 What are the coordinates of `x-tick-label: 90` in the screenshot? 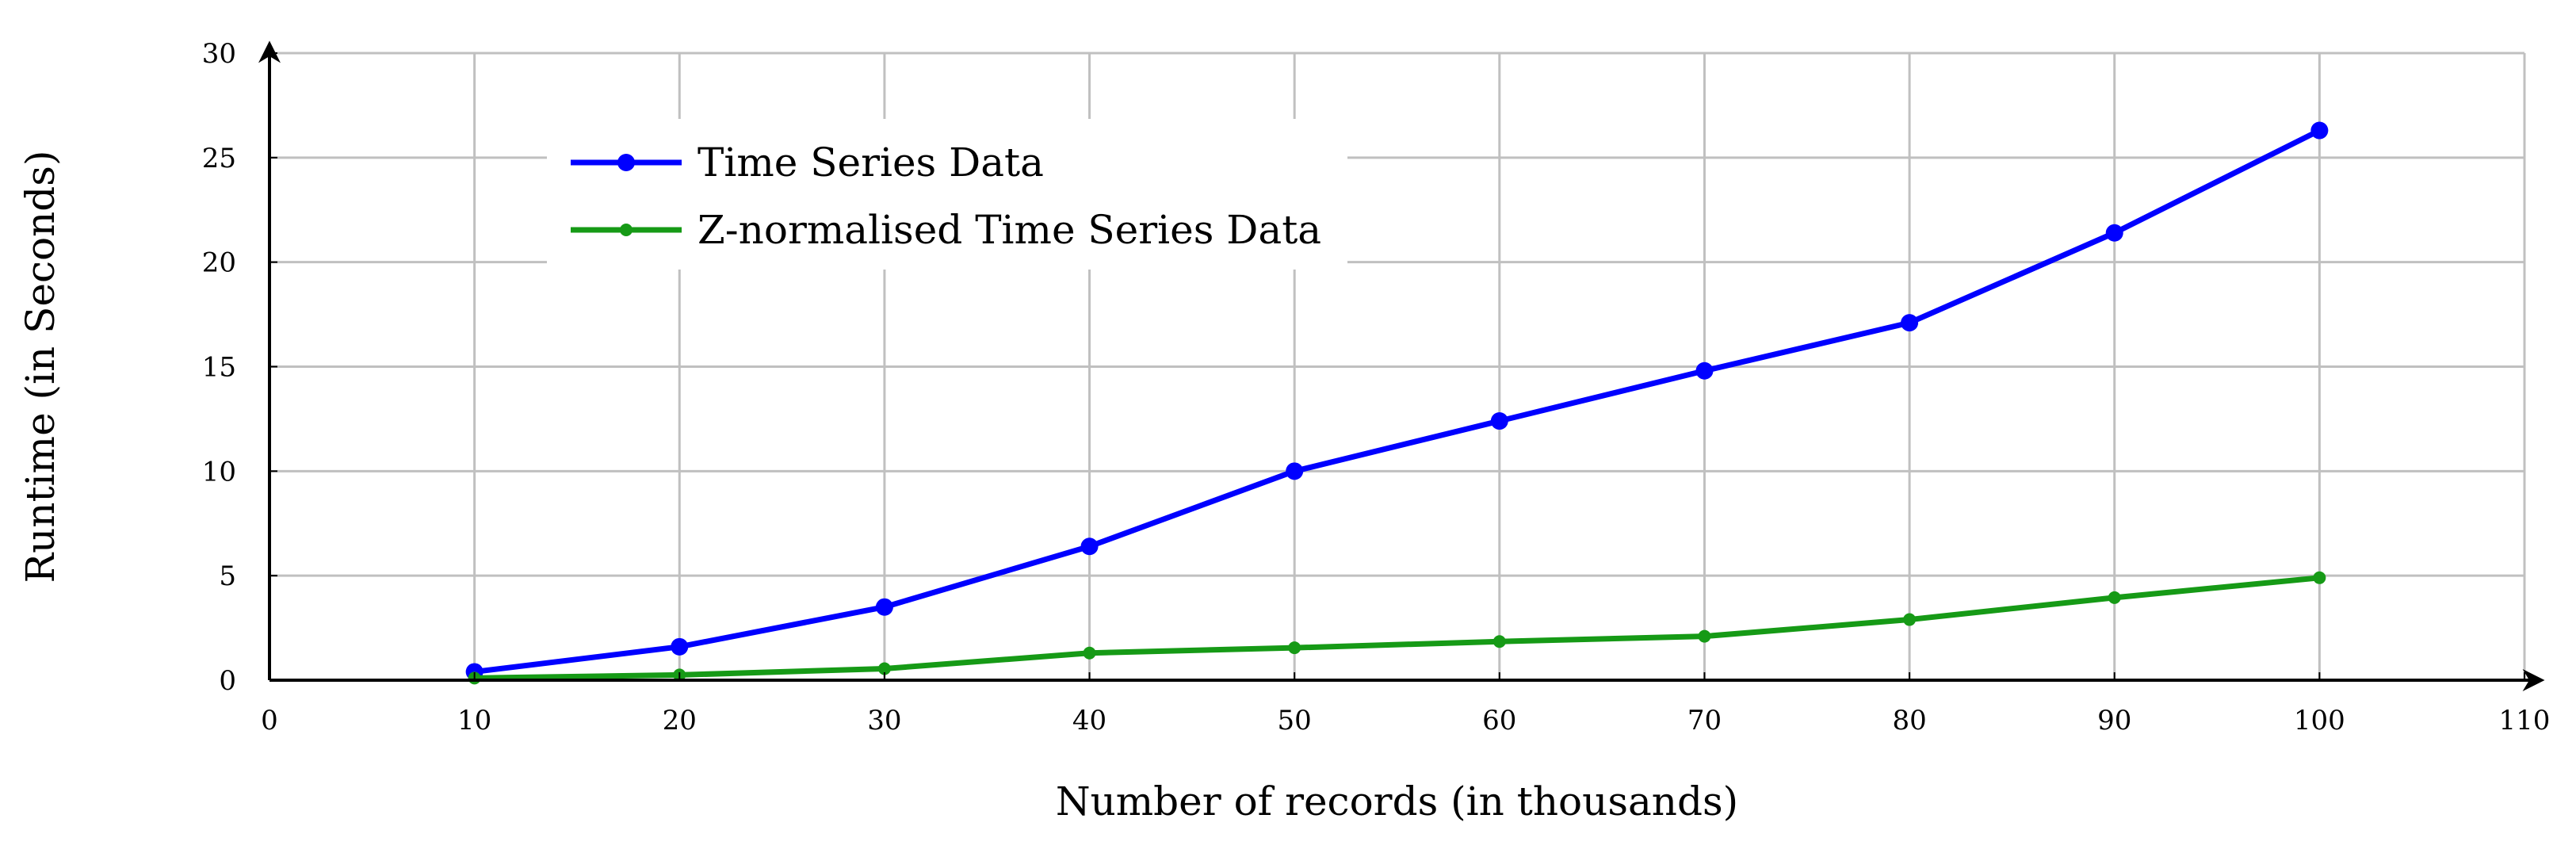 It's located at (2114, 720).